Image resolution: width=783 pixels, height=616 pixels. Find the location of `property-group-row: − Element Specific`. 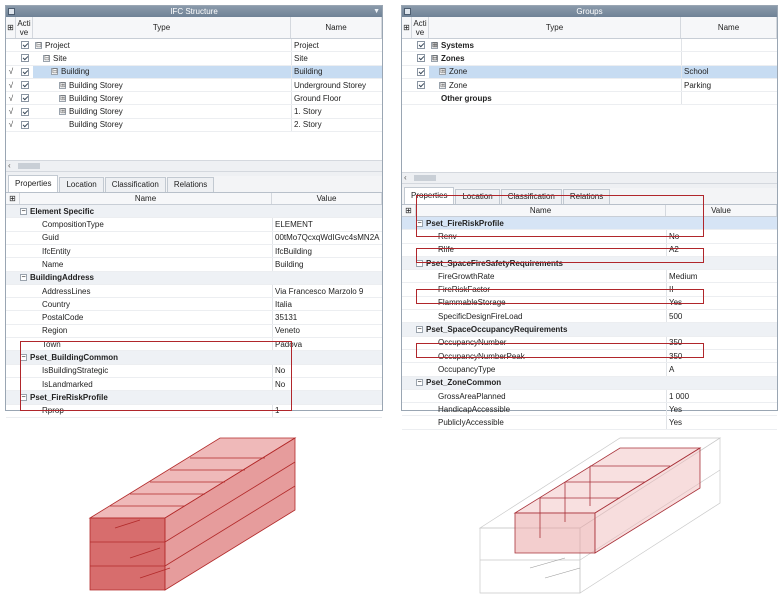

property-group-row: − Element Specific is located at coordinates (194, 212).